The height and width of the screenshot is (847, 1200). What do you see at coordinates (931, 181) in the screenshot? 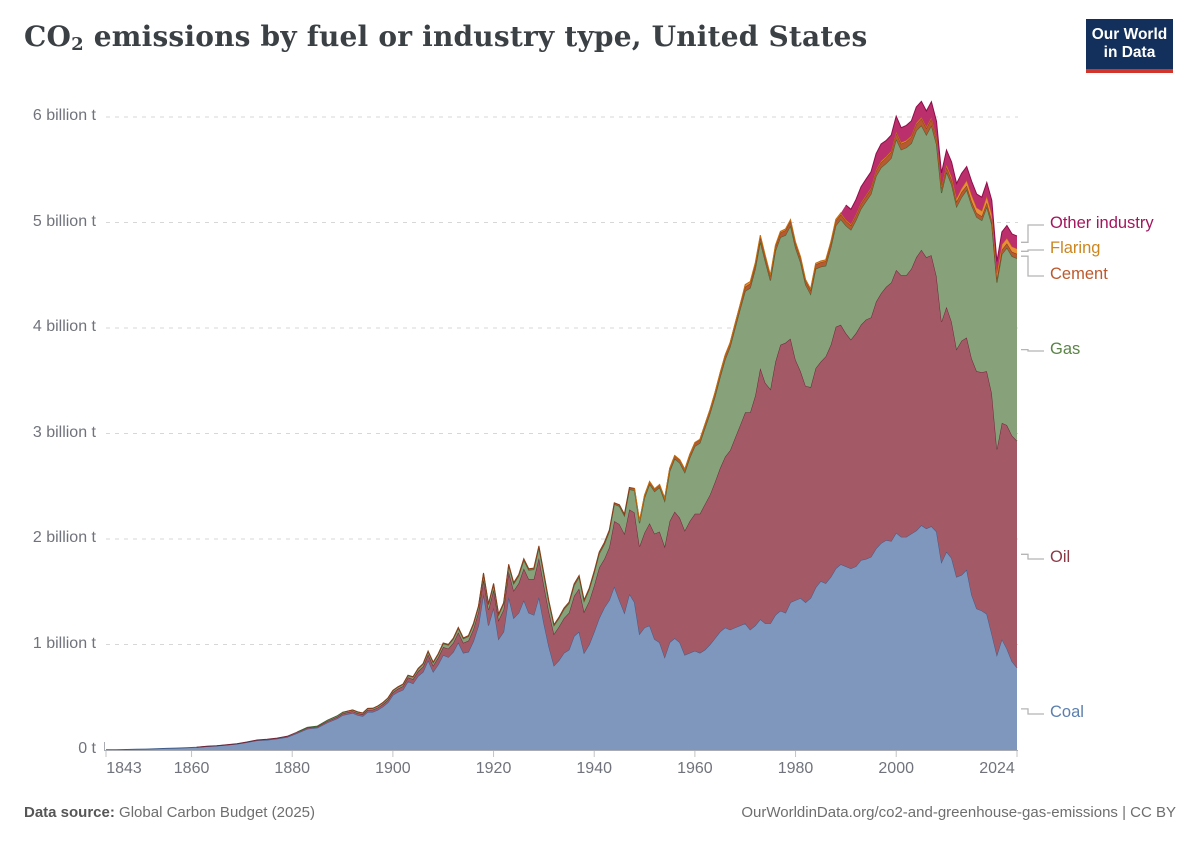
I see `area-edge-other` at bounding box center [931, 181].